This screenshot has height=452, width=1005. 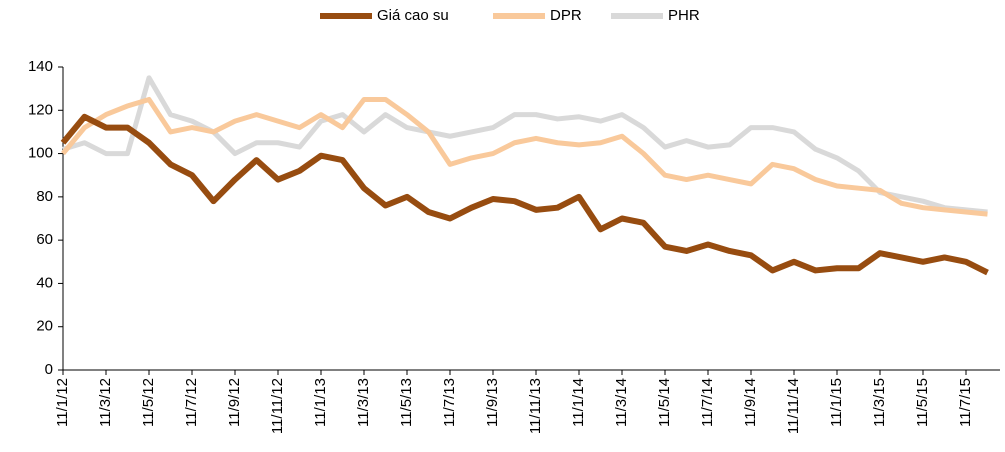 What do you see at coordinates (750, 402) in the screenshot?
I see `x-tick-label: 11/9/14` at bounding box center [750, 402].